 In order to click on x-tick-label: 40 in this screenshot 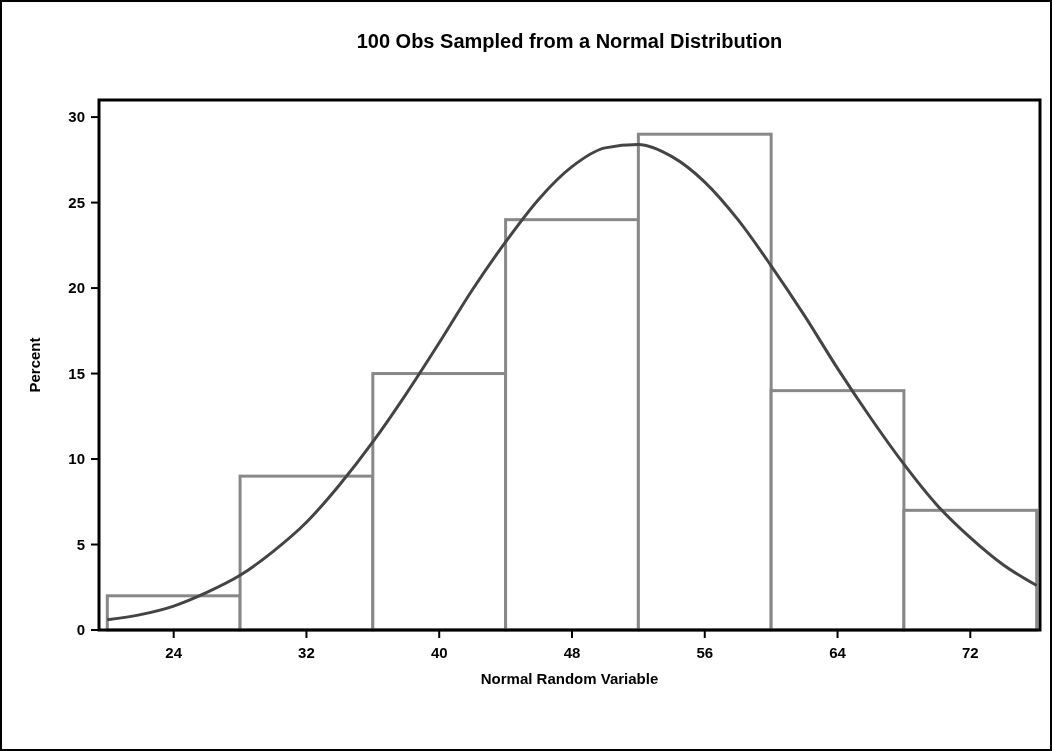, I will do `click(439, 652)`.